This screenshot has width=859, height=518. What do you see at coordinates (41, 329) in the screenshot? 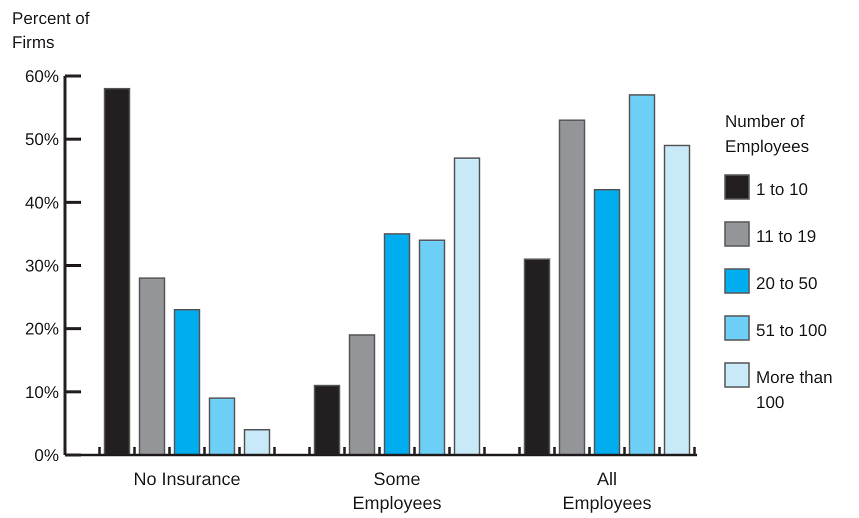
I see `y-tick-label: 20%` at bounding box center [41, 329].